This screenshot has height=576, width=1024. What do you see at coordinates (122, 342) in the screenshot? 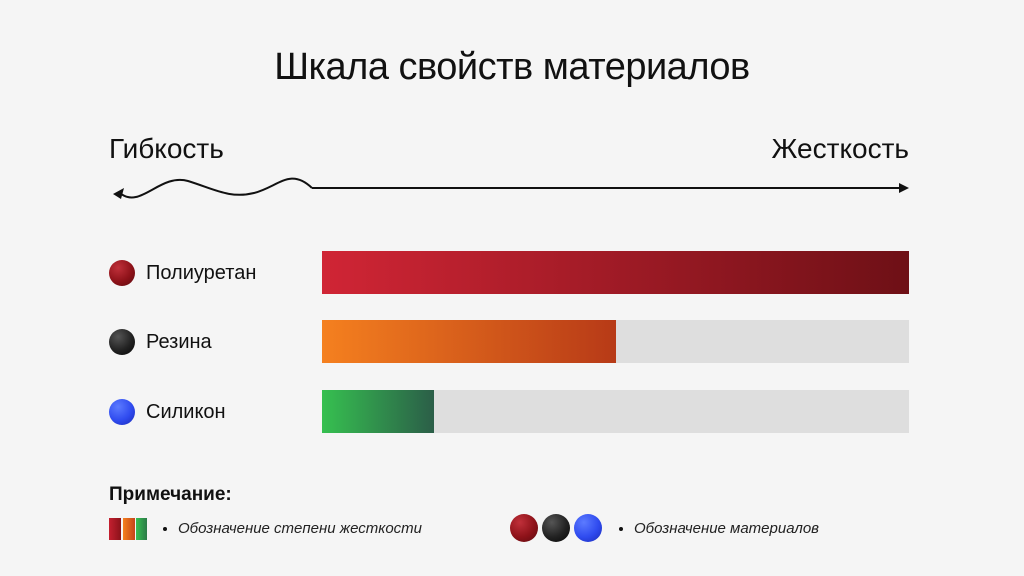
I see `rubber-marker-dot` at bounding box center [122, 342].